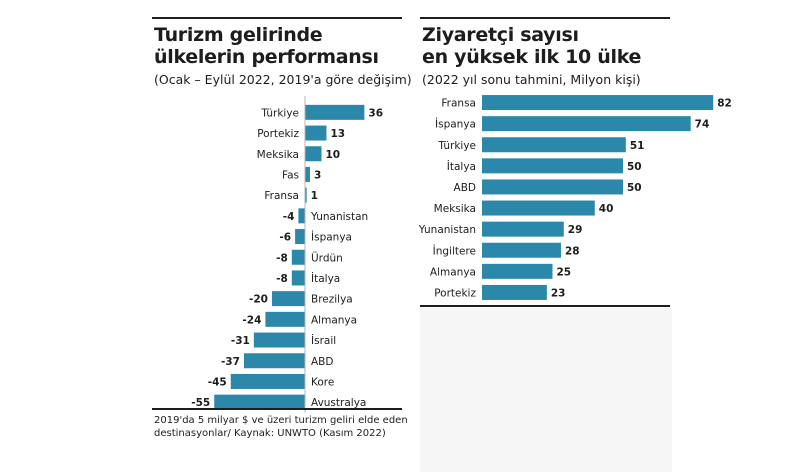 This screenshot has width=790, height=472. I want to click on left-category-label-portekiz: Portekiz, so click(278, 134).